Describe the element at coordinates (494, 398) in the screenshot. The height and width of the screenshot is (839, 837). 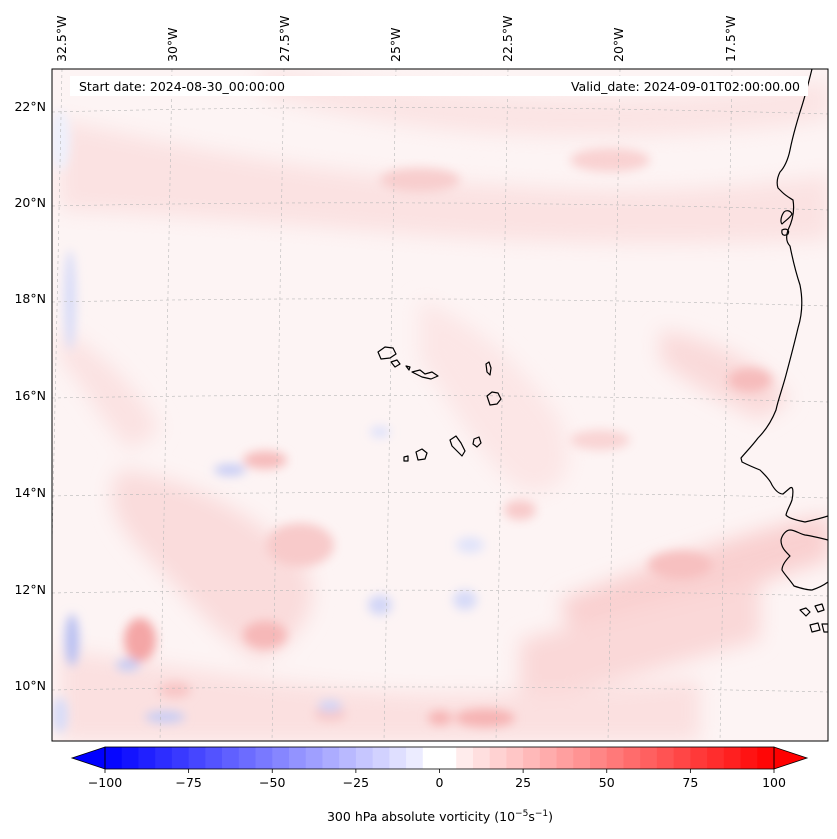
I see `island-boa-vista` at that location.